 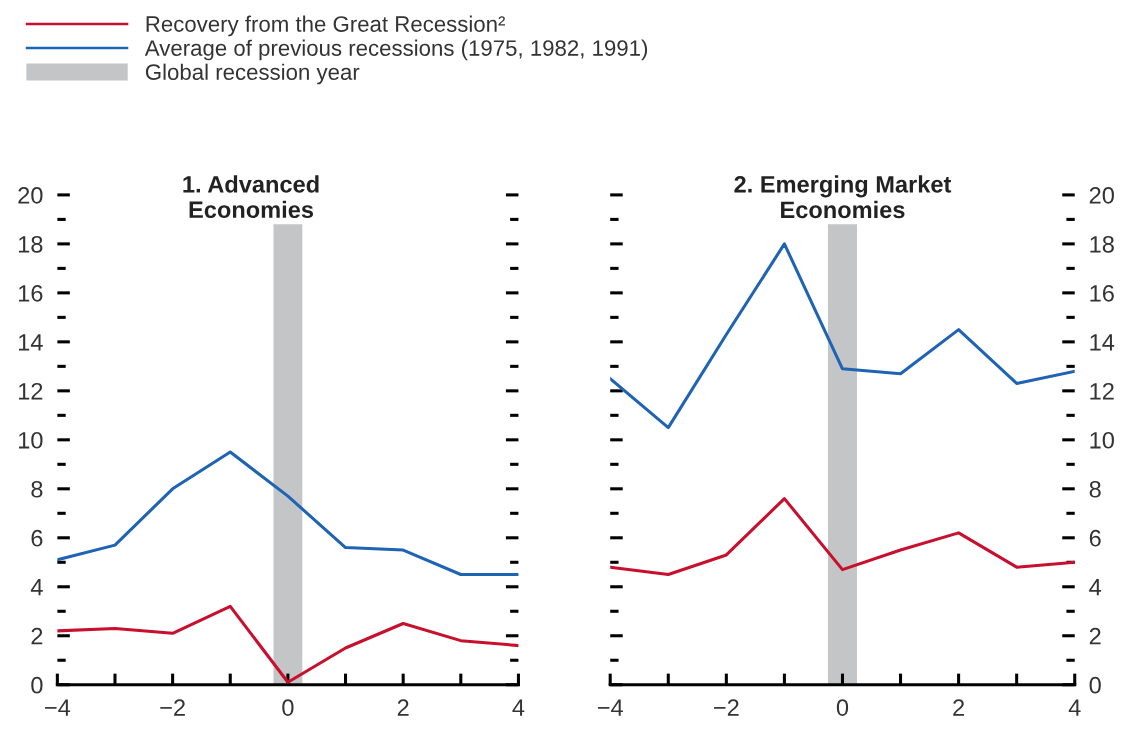 What do you see at coordinates (37, 538) in the screenshot?
I see `y-tick-label: 6` at bounding box center [37, 538].